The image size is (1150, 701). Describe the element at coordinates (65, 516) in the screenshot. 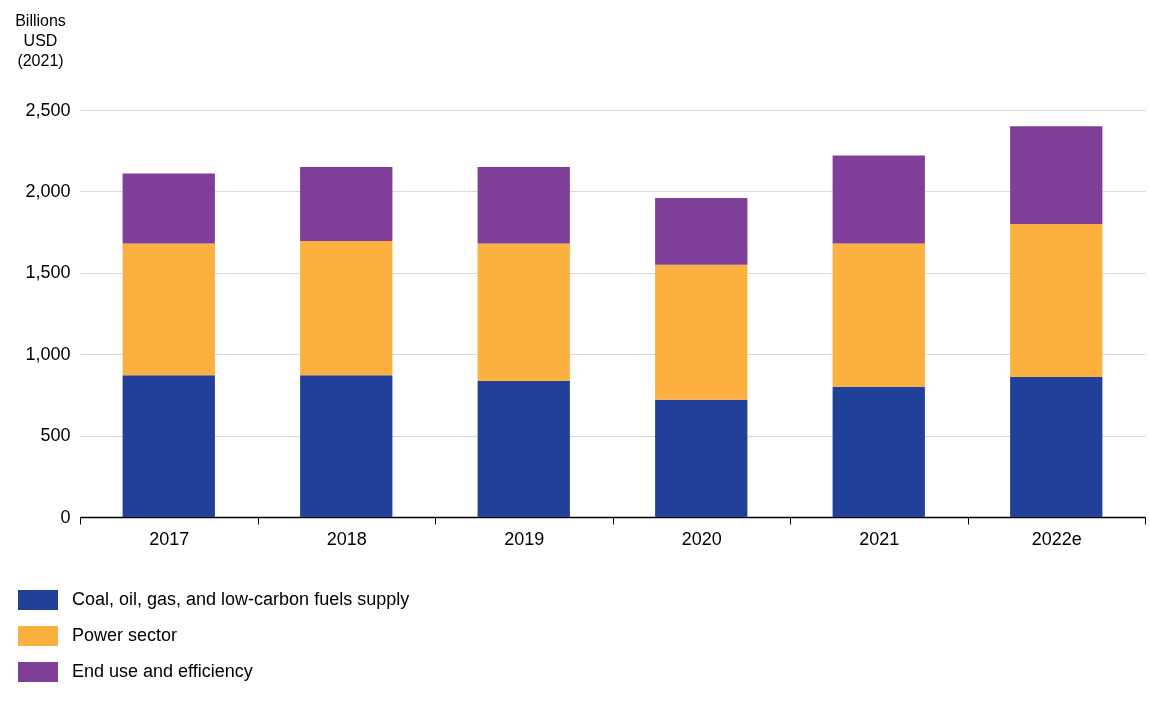

I see `y-tick-label: 0` at that location.